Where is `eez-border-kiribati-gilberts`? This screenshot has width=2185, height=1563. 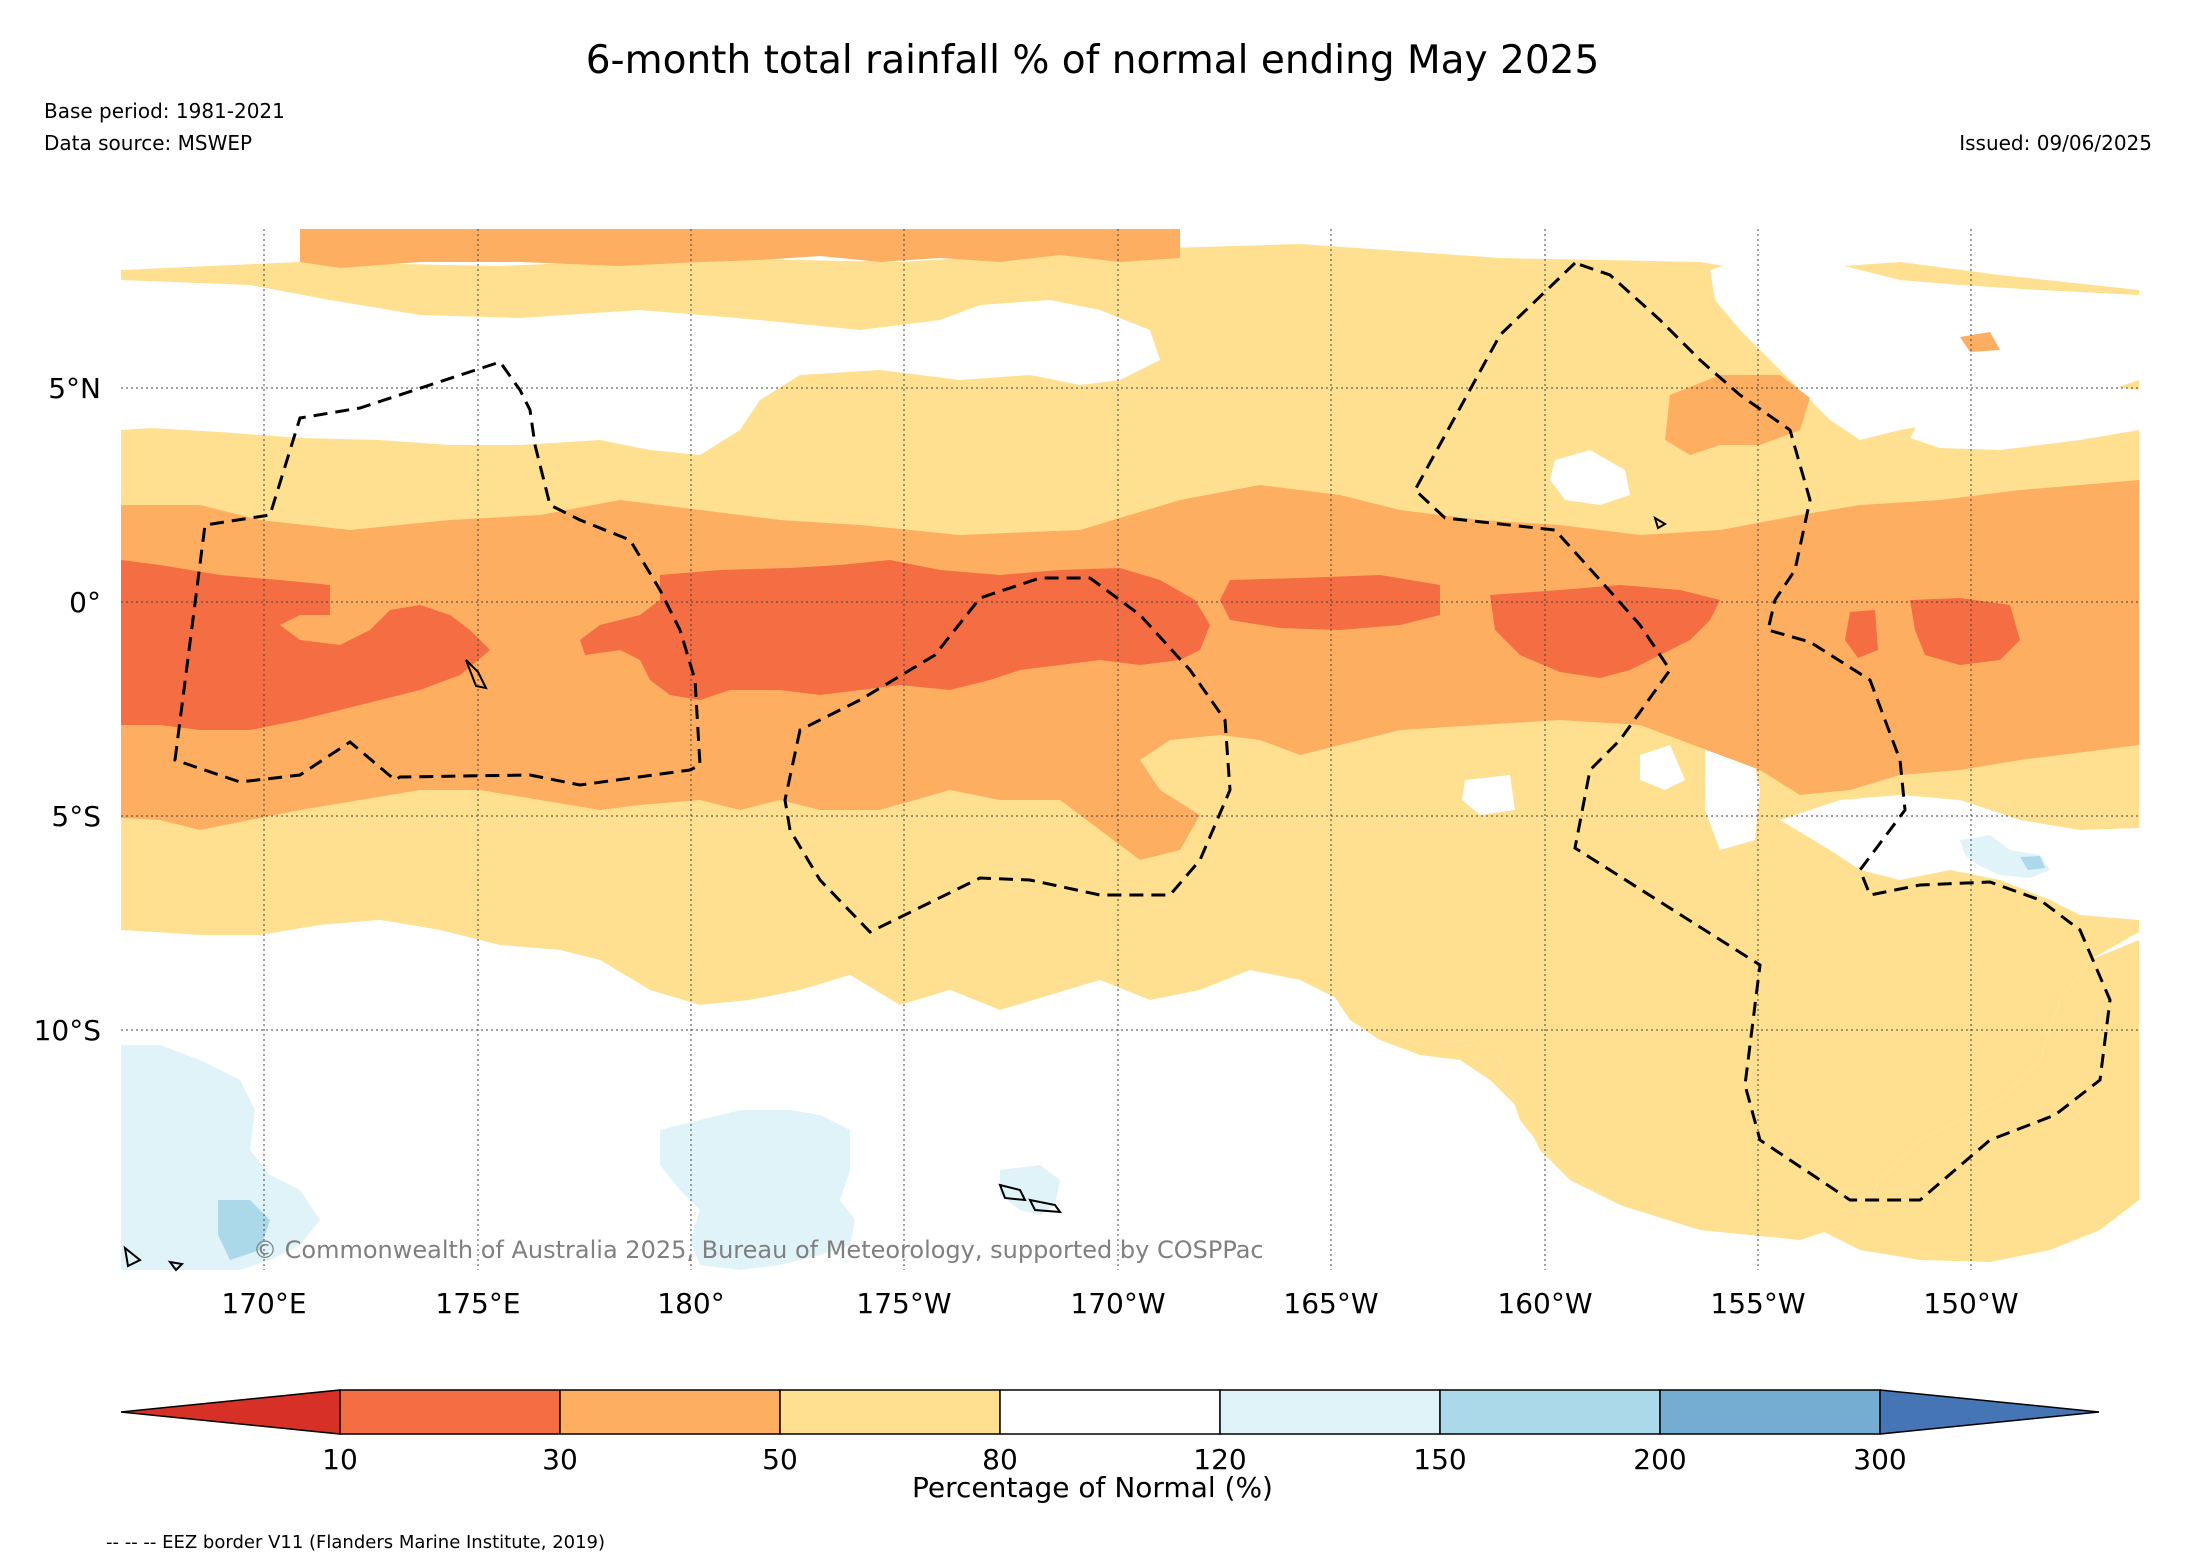
eez-border-kiribati-gilberts is located at coordinates (437, 573).